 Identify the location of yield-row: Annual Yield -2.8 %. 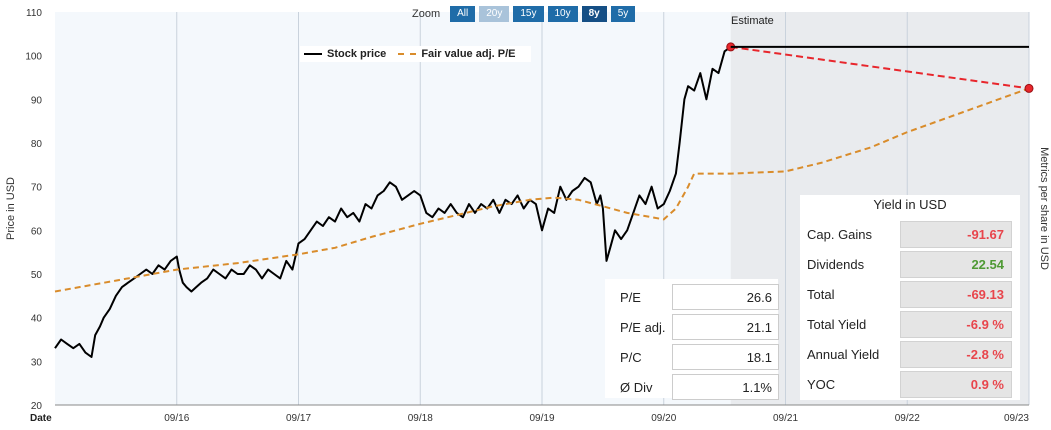
(906, 354).